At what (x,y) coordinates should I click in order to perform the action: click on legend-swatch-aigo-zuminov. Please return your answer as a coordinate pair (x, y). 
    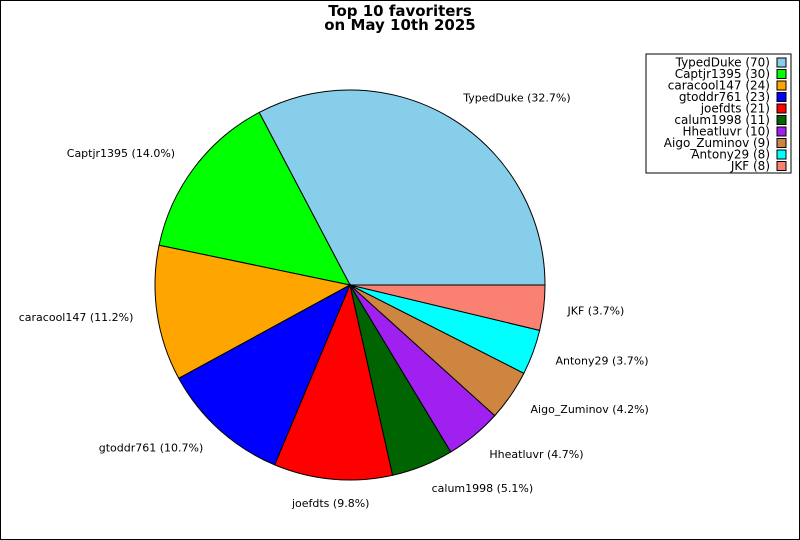
    Looking at the image, I should click on (781, 143).